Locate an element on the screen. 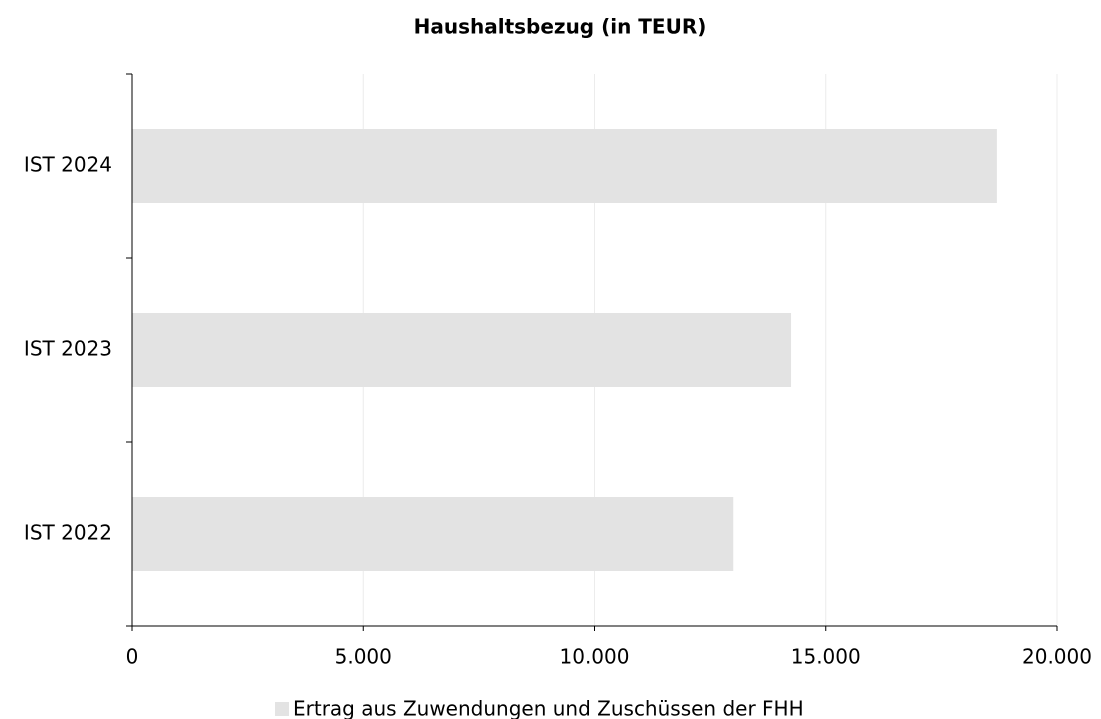 Image resolution: width=1101 pixels, height=719 pixels. x-tick-label: 20.000 is located at coordinates (1057, 657).